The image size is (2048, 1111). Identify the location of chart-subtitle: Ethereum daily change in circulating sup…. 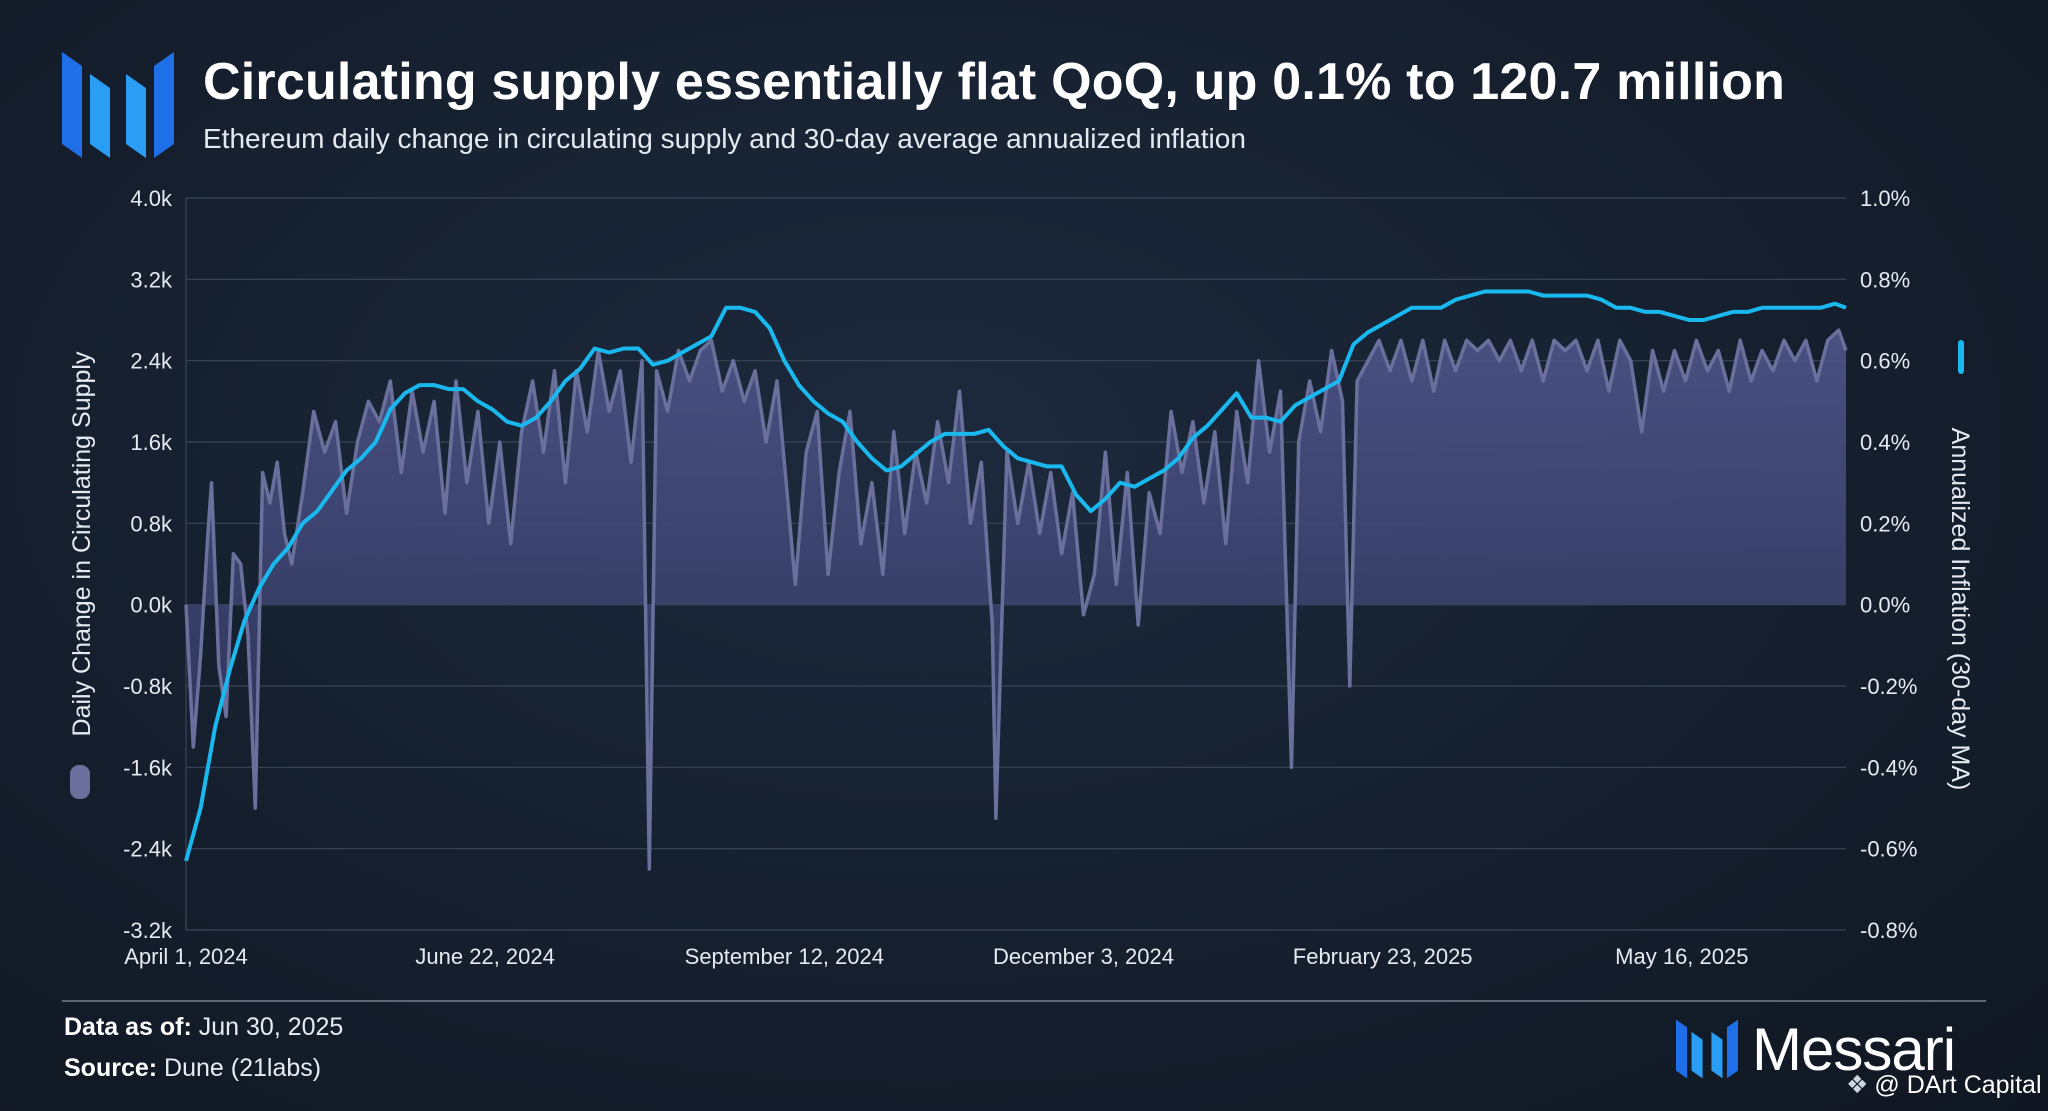
(724, 138).